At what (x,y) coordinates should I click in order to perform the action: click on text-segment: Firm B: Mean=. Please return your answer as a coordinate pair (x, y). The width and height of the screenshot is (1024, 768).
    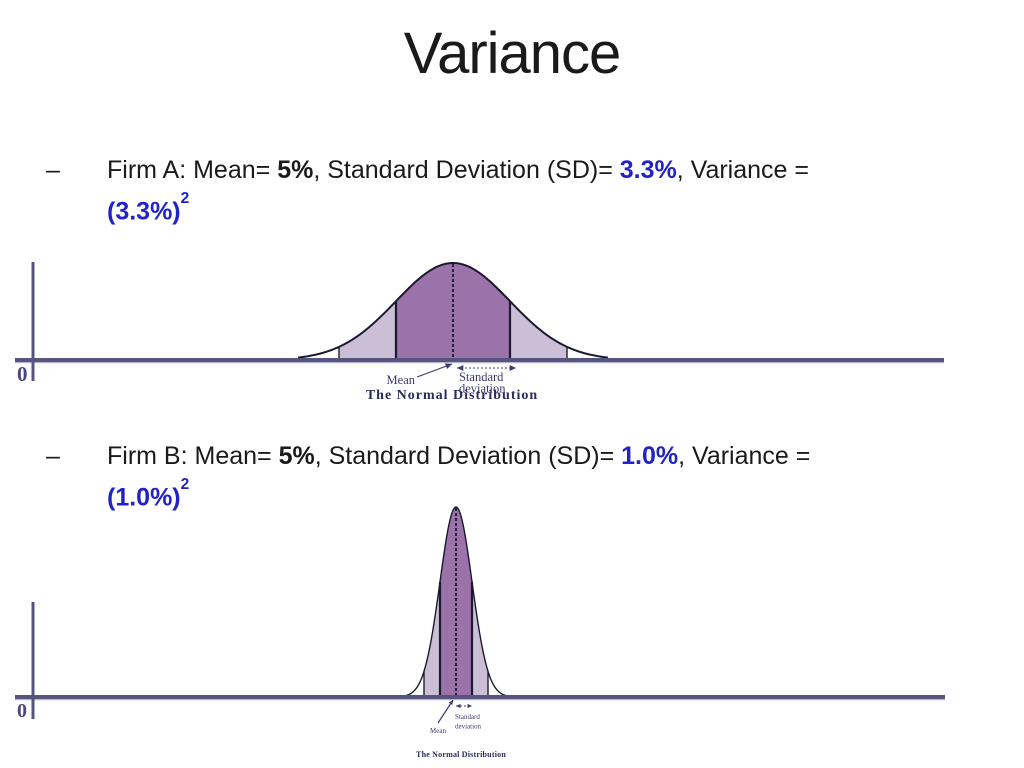
    Looking at the image, I should click on (193, 456).